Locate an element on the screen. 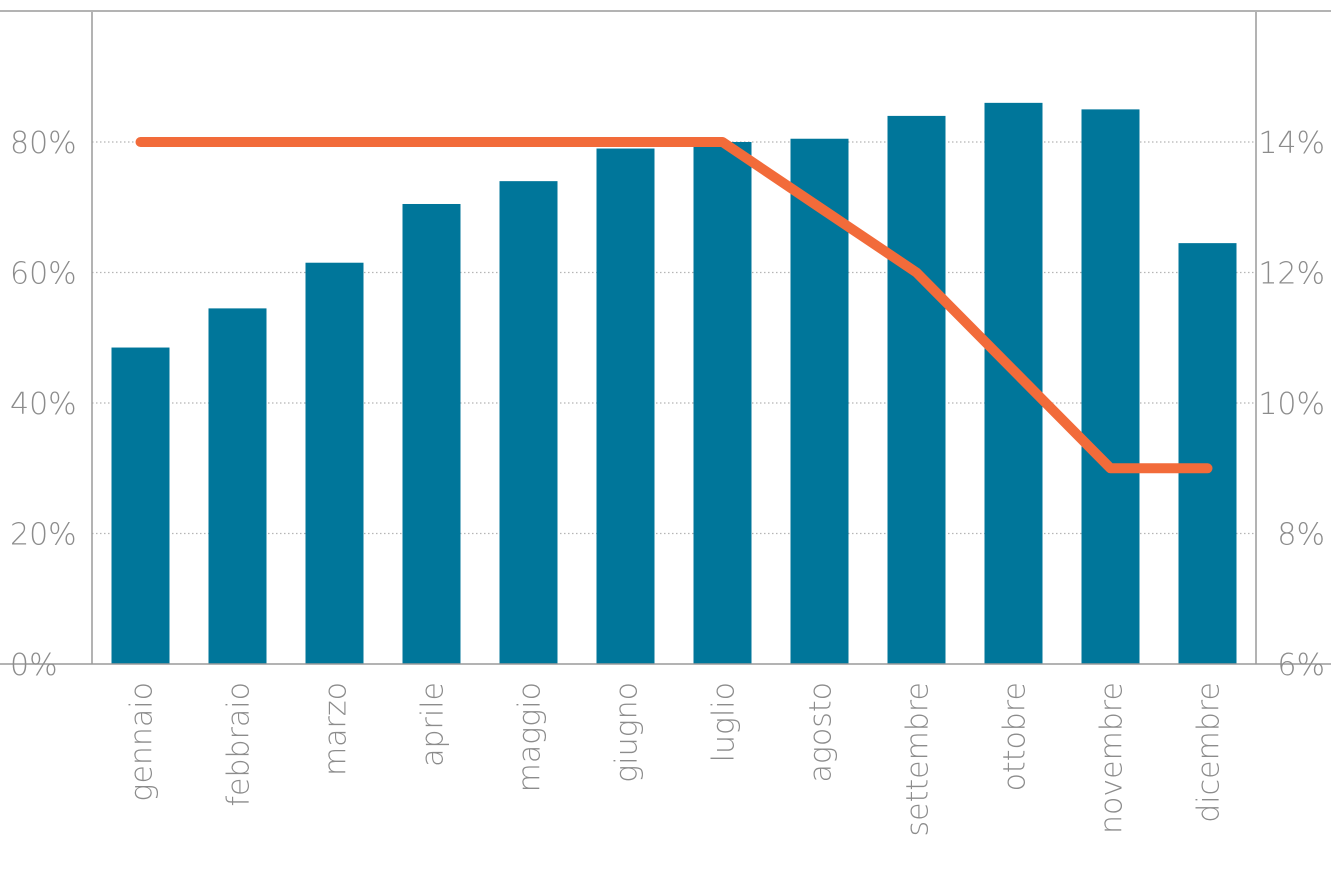 The height and width of the screenshot is (874, 1331). y2-tick-label: 12% is located at coordinates (1291, 274).